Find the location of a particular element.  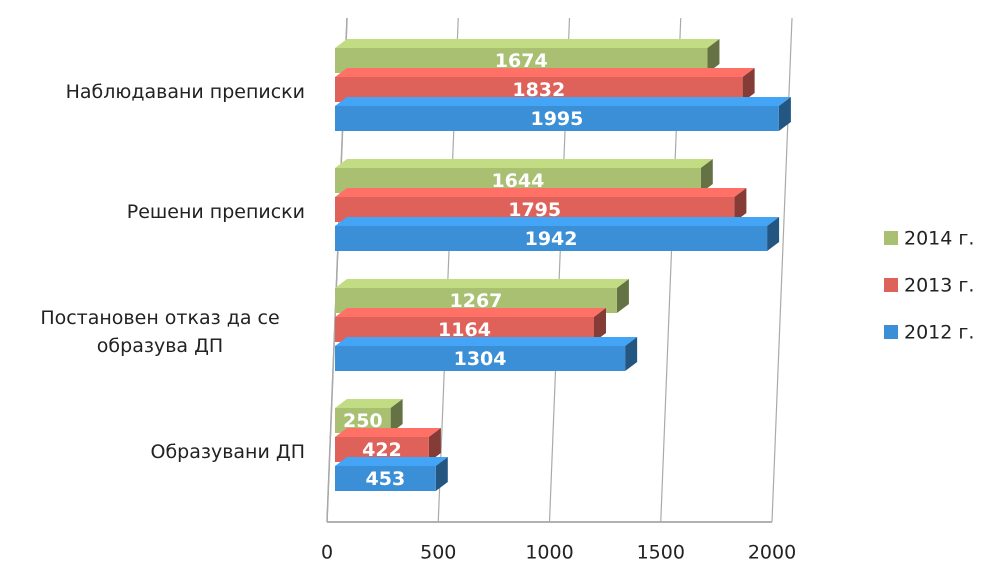

x-tick-label: 500 is located at coordinates (438, 553).